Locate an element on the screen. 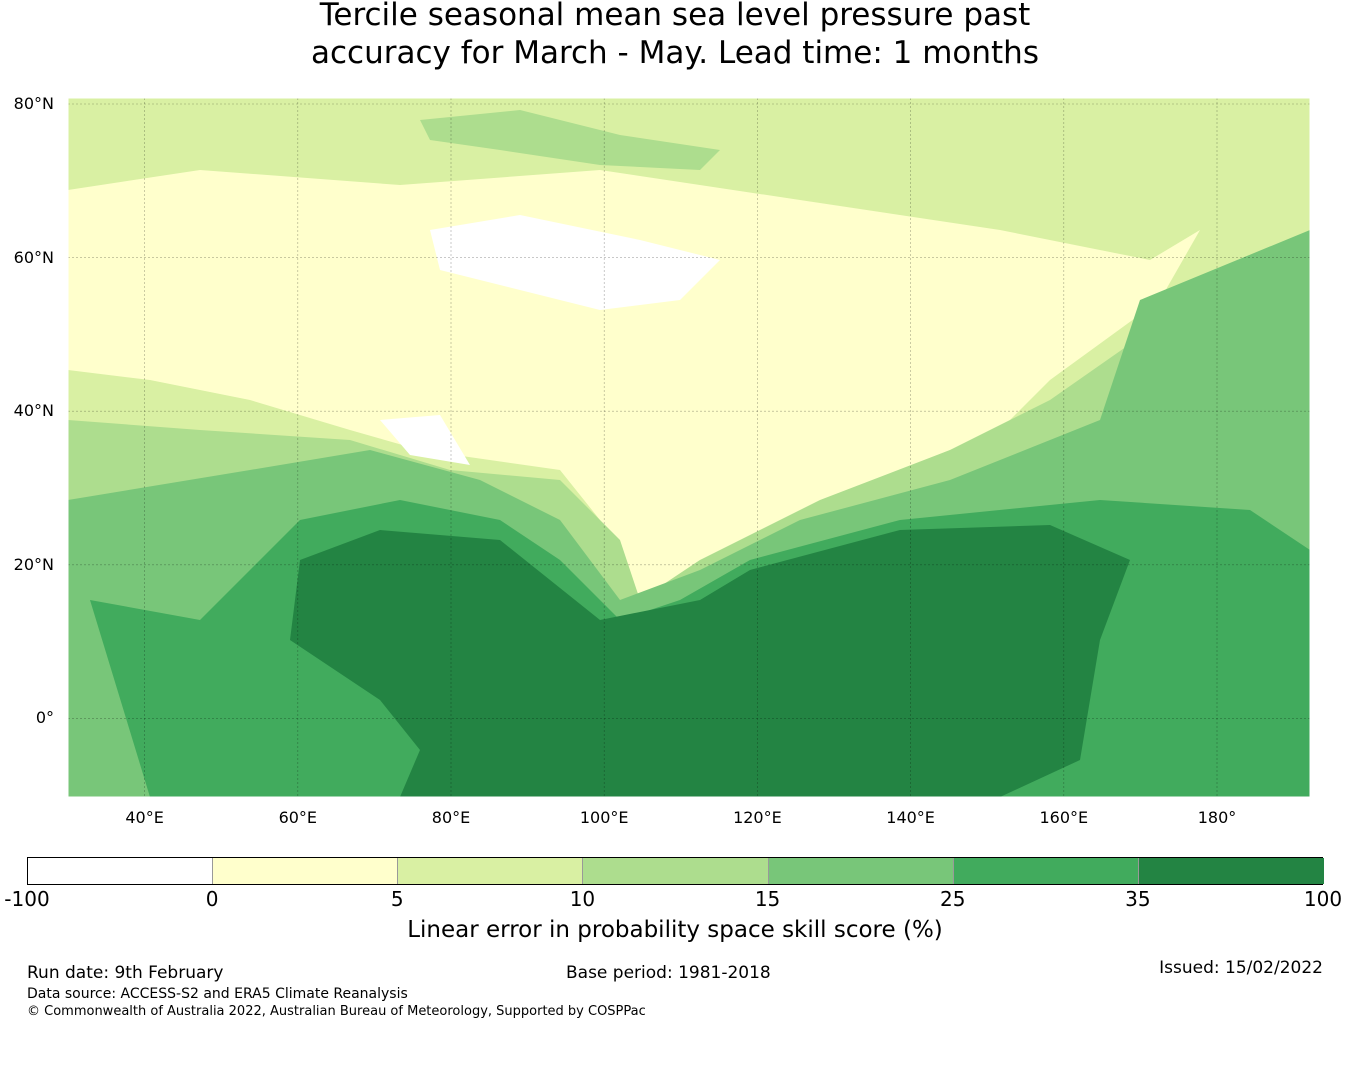 The image size is (1350, 1065). region-10-15-north is located at coordinates (570, 140).